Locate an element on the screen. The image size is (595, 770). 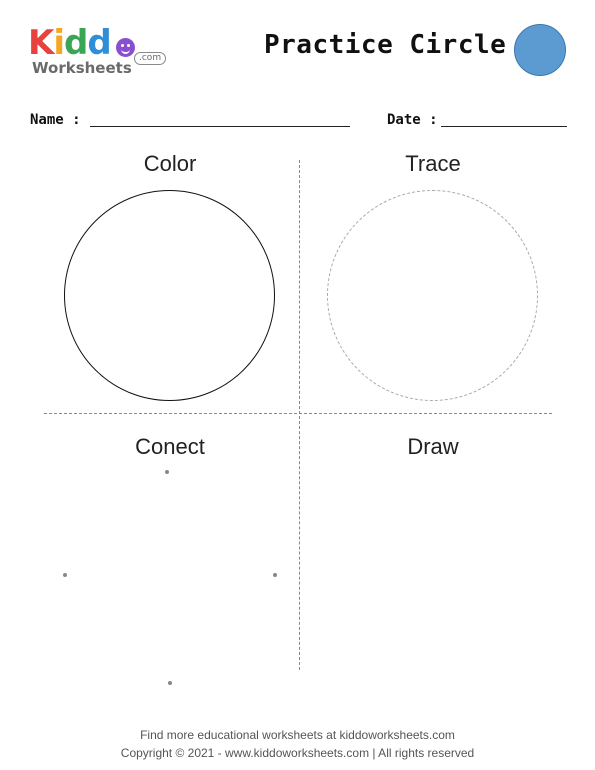
logo-com-badge: .com is located at coordinates (150, 58).